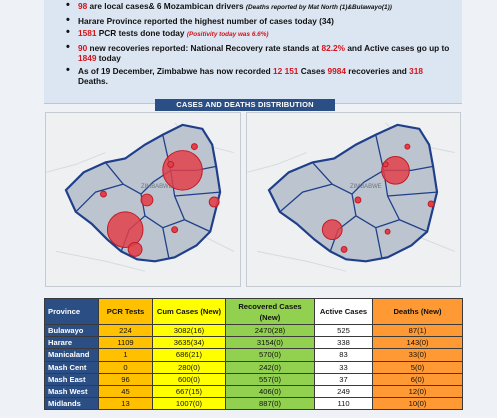  Describe the element at coordinates (189, 367) in the screenshot. I see `cell-cum: 280(0)` at that location.